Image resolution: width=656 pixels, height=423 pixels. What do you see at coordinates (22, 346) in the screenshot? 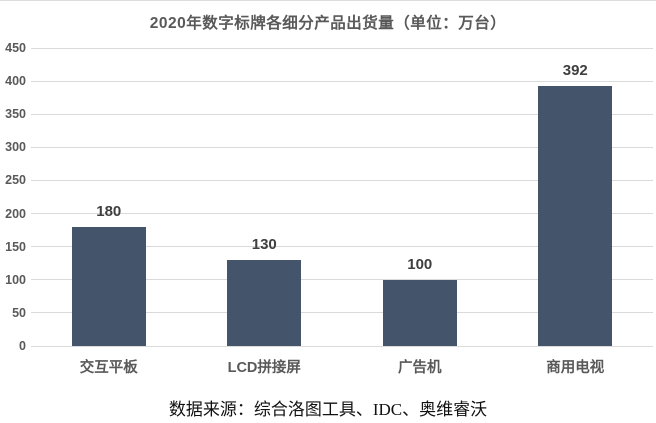
I see `y-axis-tick-label: 0` at bounding box center [22, 346].